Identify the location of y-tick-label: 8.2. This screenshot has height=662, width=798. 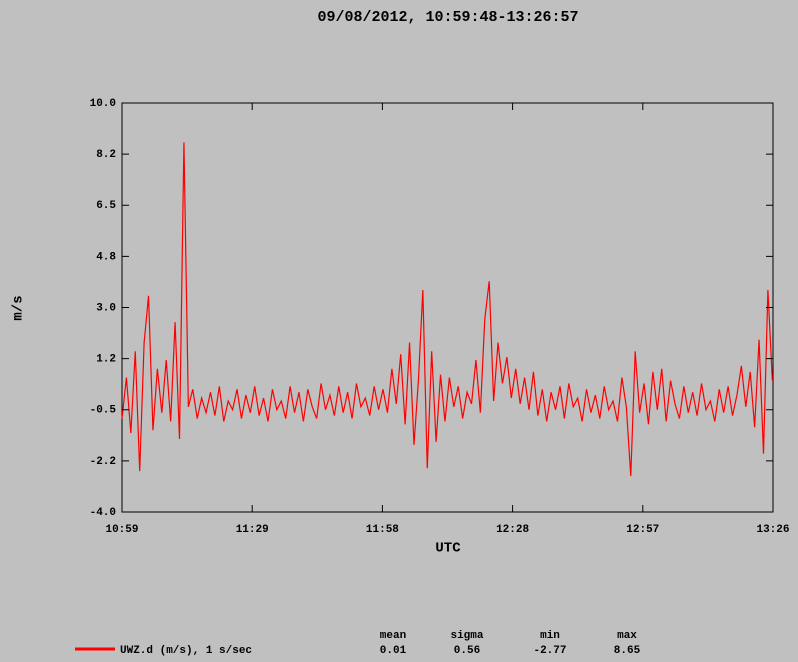
(106, 155).